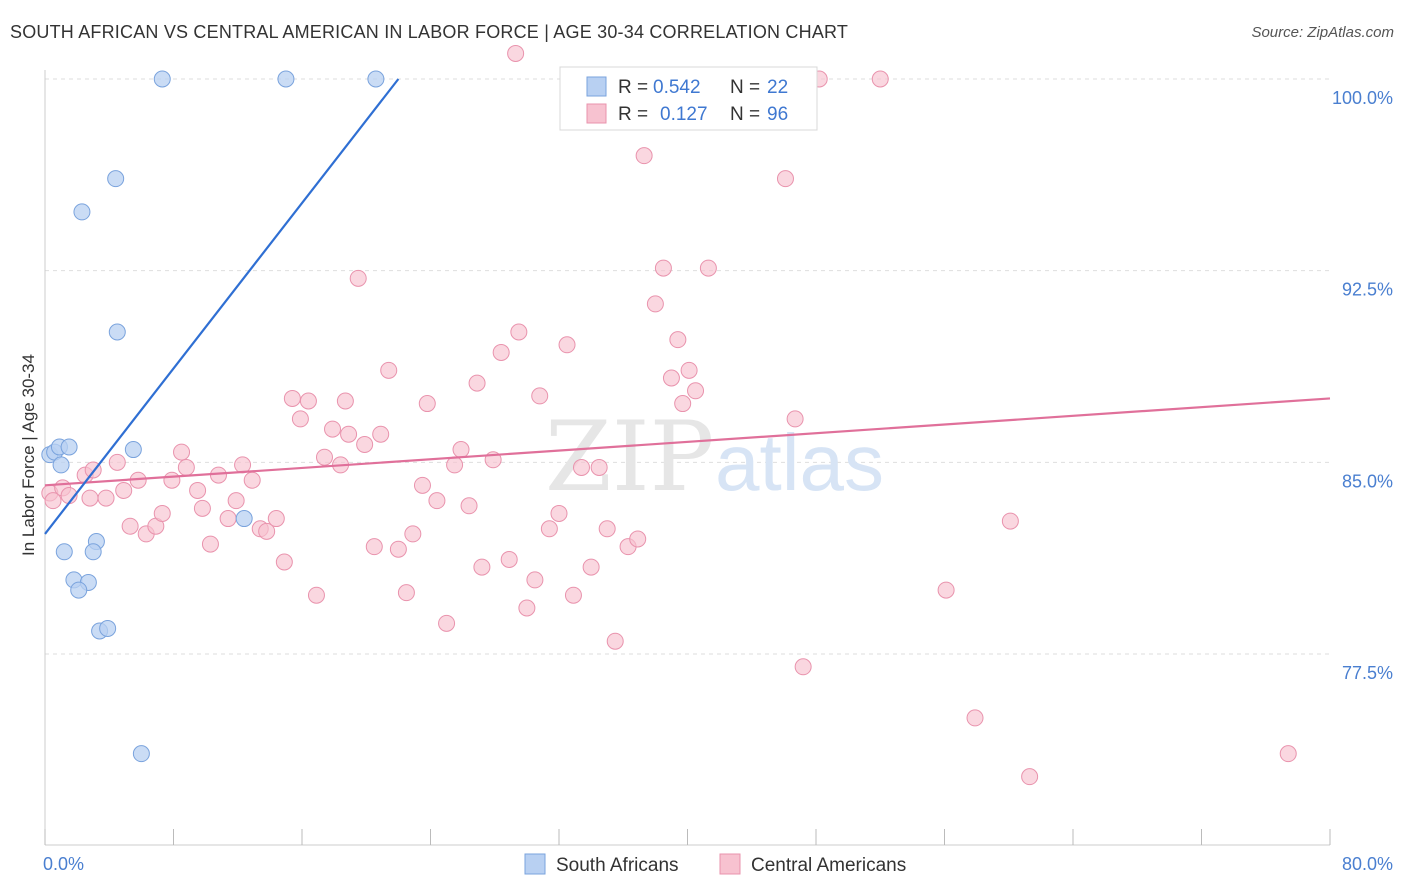 The image size is (1406, 892). I want to click on stats-r-value: 0.542, so click(677, 87).